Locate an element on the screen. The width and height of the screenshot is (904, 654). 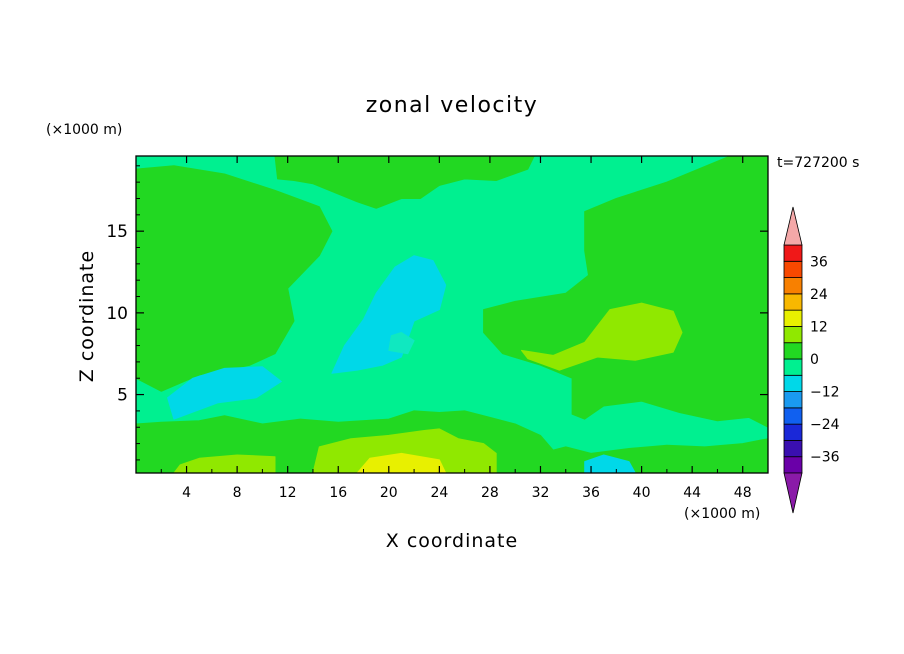
colorbar-tick-label: −36 is located at coordinates (825, 458).